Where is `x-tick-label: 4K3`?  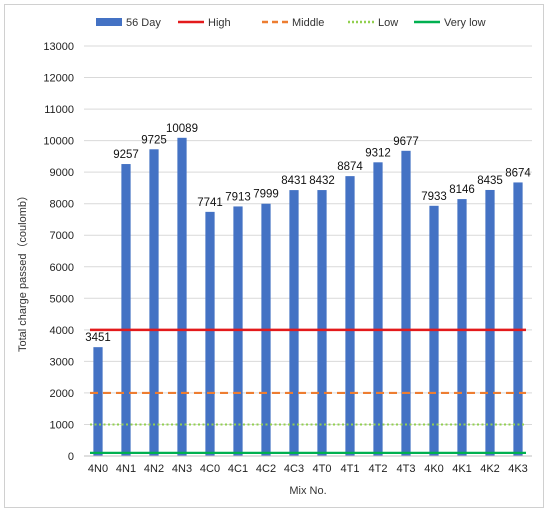
x-tick-label: 4K3 is located at coordinates (518, 469).